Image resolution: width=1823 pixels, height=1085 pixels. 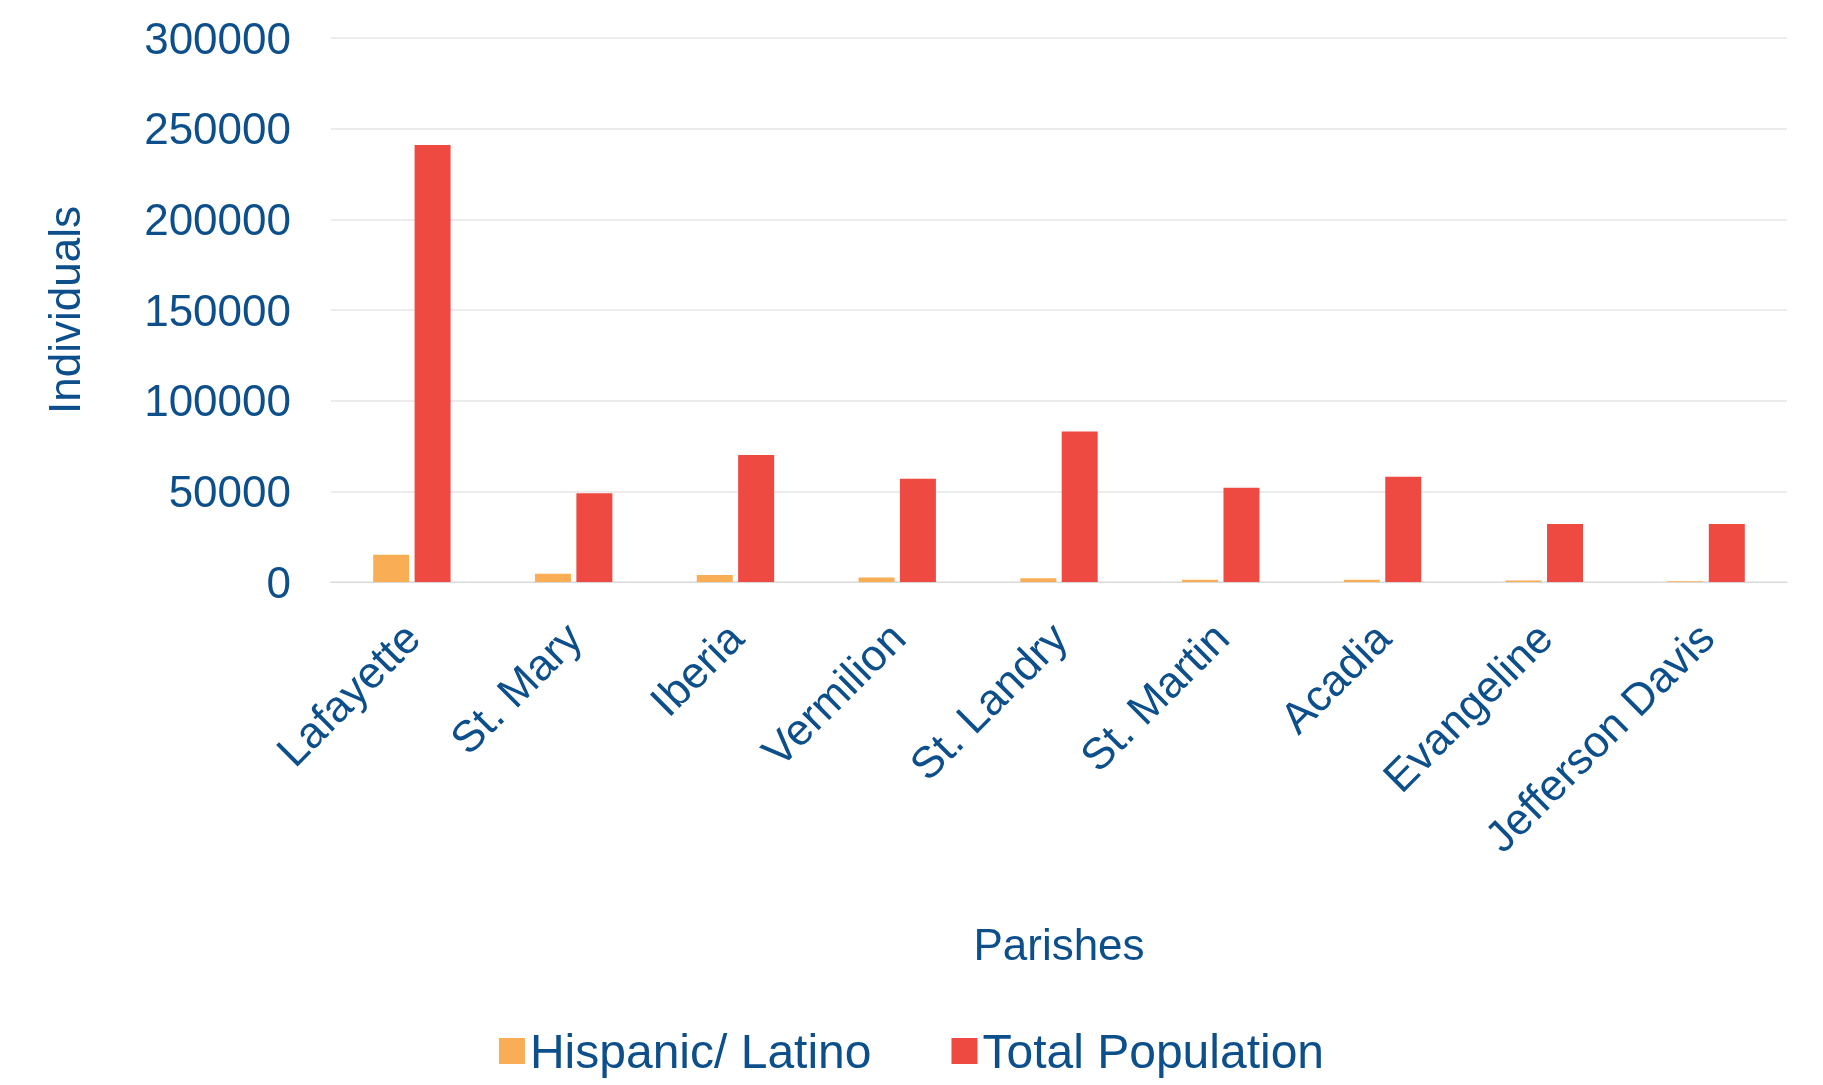 I want to click on y-tick-label: 200000, so click(x=217, y=219).